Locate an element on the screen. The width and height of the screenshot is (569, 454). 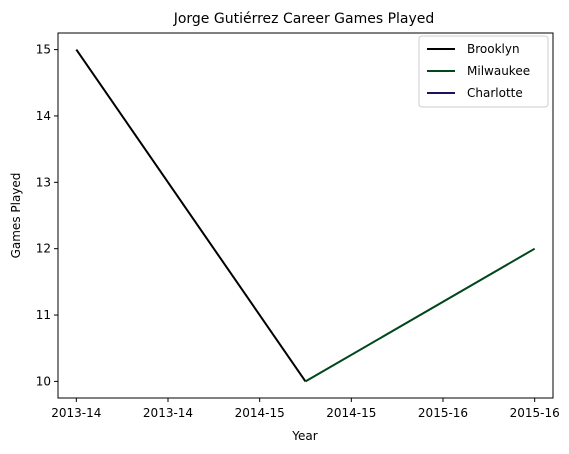
chart-title: Jorge Gutiérrez Career Games Played is located at coordinates (304, 19).